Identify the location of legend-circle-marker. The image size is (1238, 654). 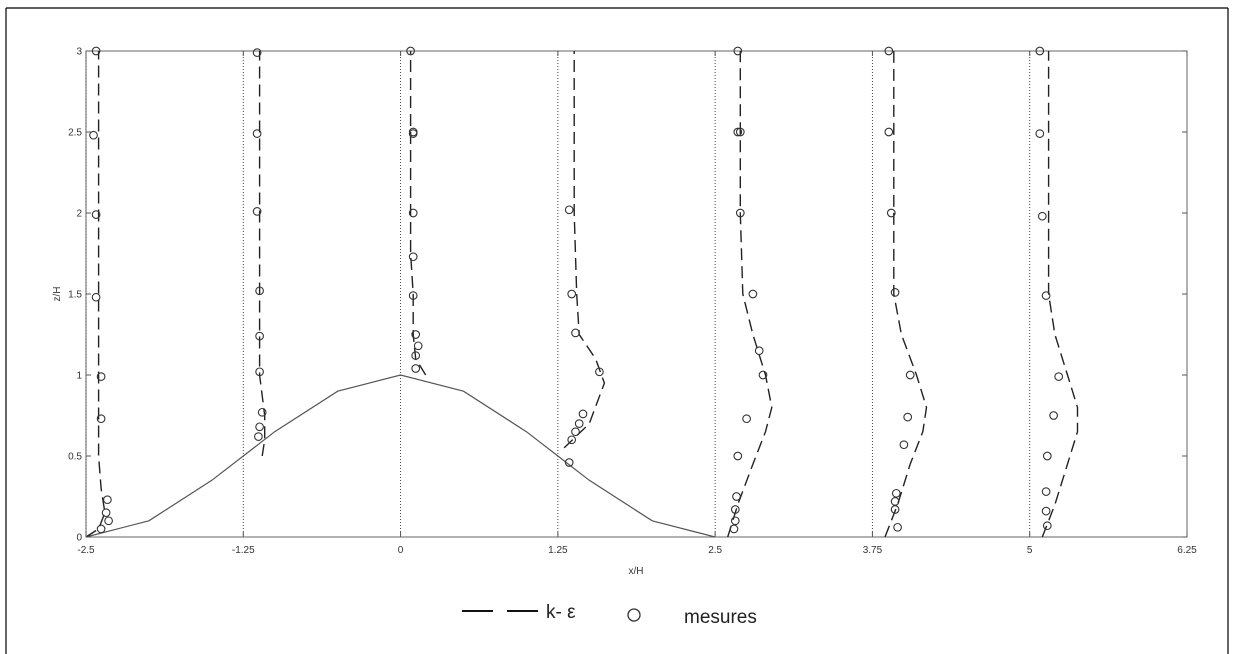
(634, 615).